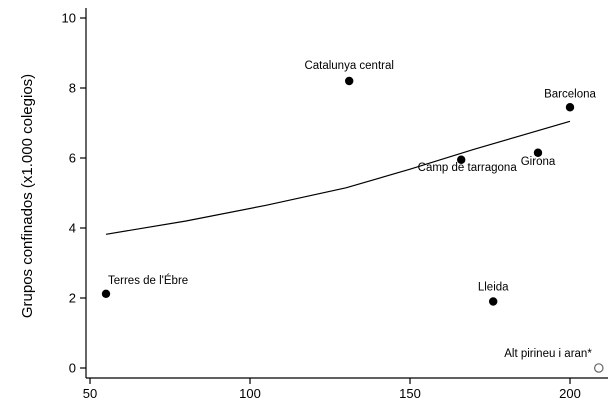 The image size is (611, 401). I want to click on y-tick-label: 2, so click(72, 298).